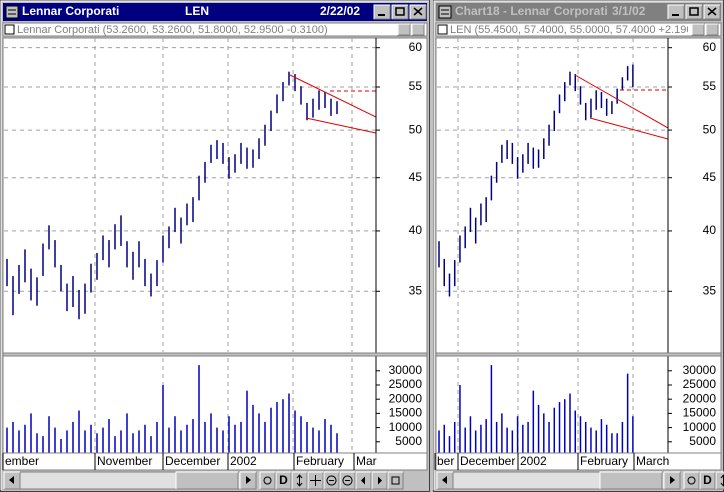  Describe the element at coordinates (487, 461) in the screenshot. I see `month-label: December` at that location.